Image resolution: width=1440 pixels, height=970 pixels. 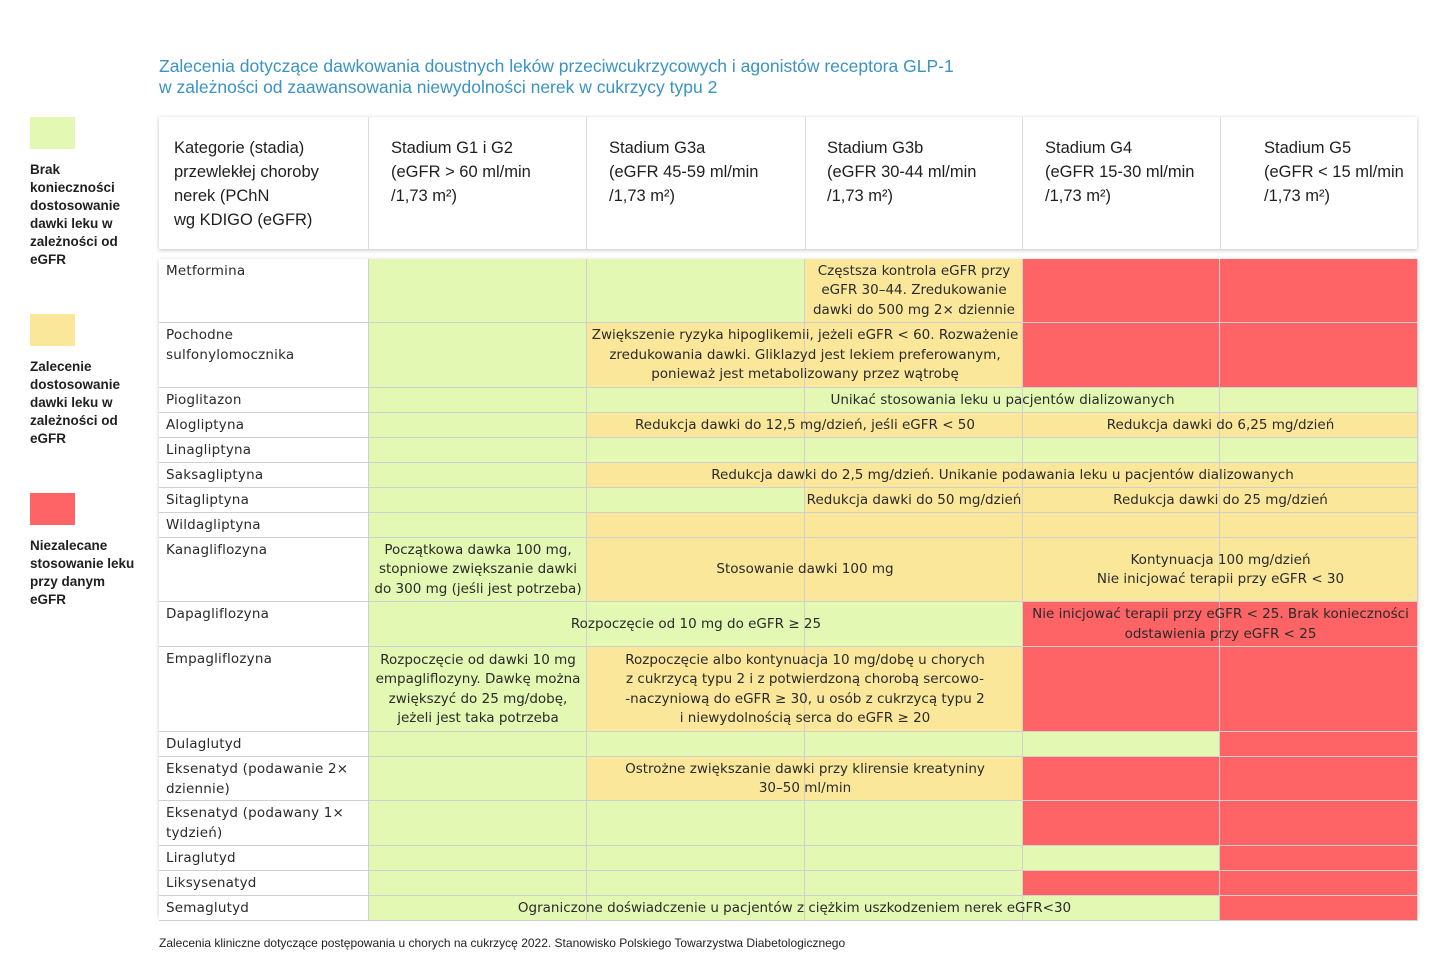 What do you see at coordinates (478, 549) in the screenshot?
I see `dosing-note-line: Początkowa dawka 100 mg,` at bounding box center [478, 549].